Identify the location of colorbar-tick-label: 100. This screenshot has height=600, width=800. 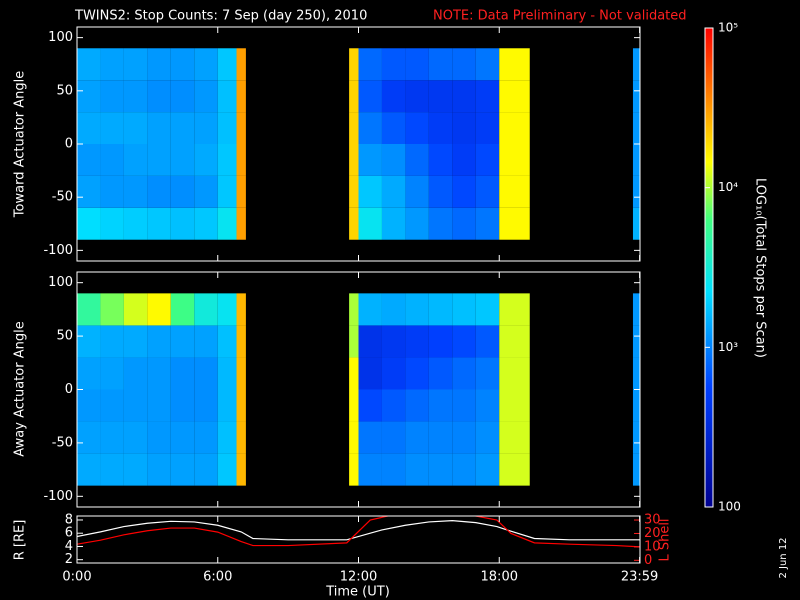
(729, 507).